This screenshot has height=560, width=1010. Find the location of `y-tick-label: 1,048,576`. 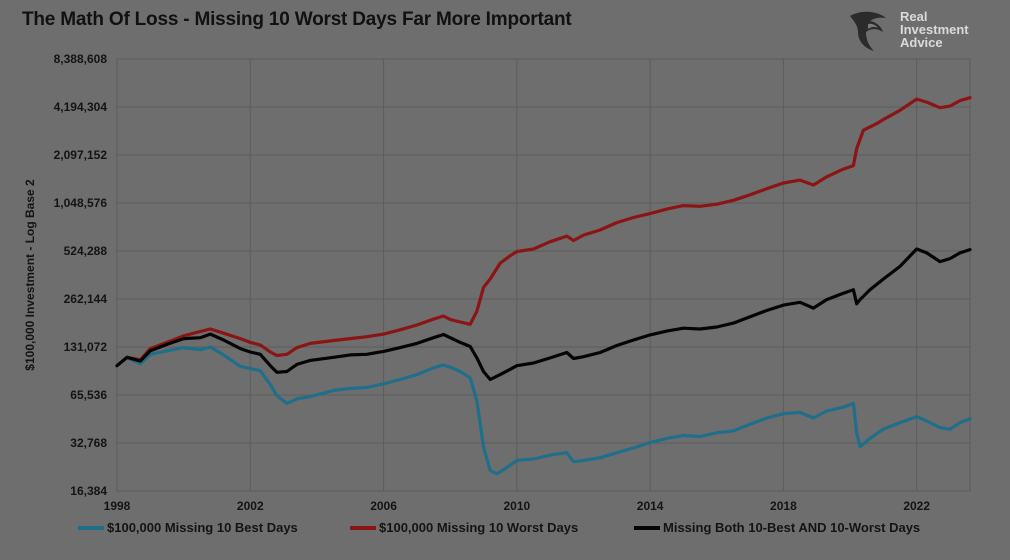

y-tick-label: 1,048,576 is located at coordinates (81, 203).